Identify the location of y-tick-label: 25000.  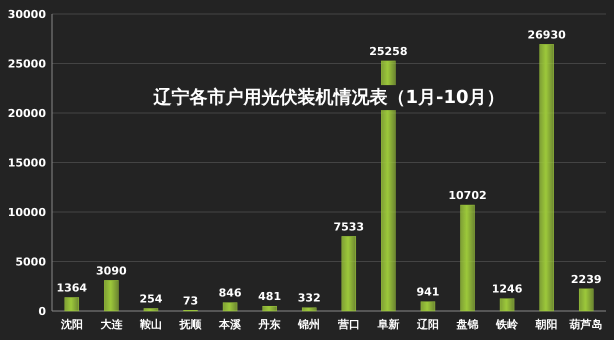
(27, 64).